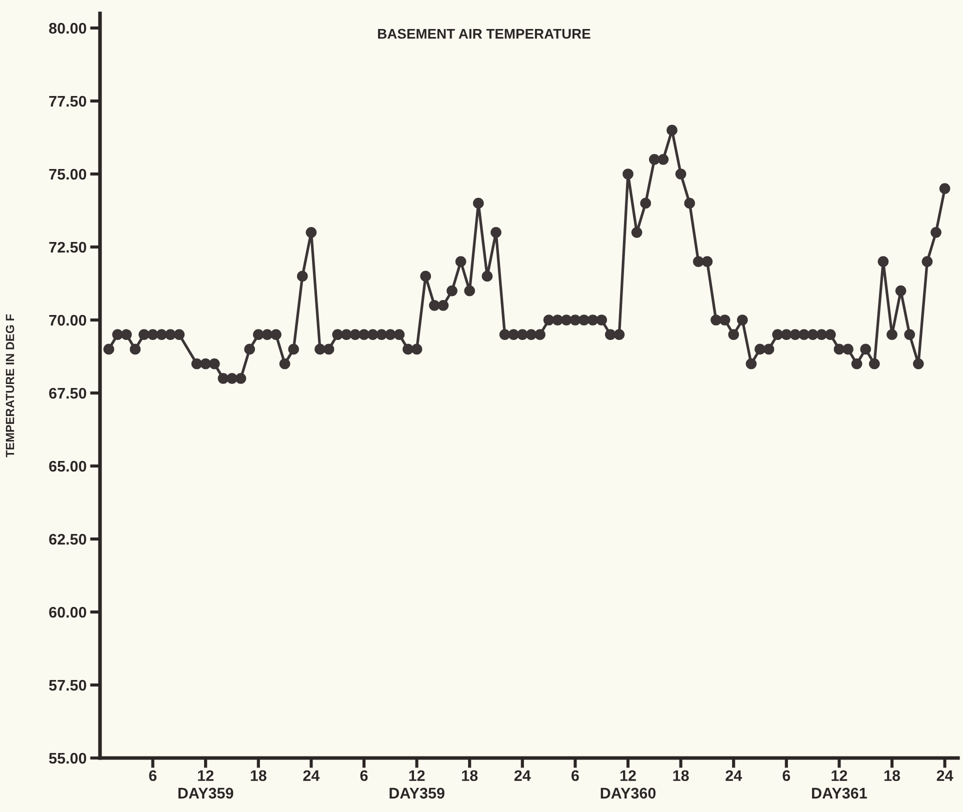 Image resolution: width=963 pixels, height=812 pixels. I want to click on x-tick-label: 12 DAY361, so click(839, 784).